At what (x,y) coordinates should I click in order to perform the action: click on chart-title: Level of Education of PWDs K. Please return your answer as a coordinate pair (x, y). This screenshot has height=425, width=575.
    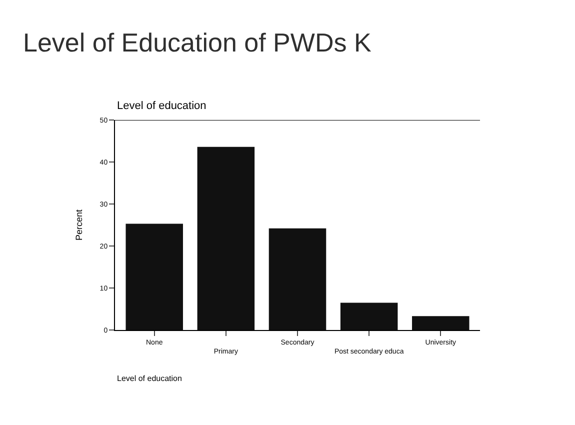
    Looking at the image, I should click on (197, 43).